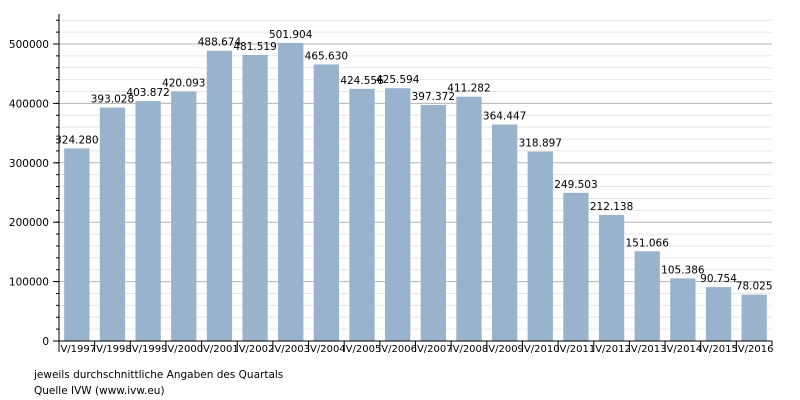 This screenshot has width=800, height=400. Describe the element at coordinates (183, 349) in the screenshot. I see `x-tick-label: IV/2000` at that location.